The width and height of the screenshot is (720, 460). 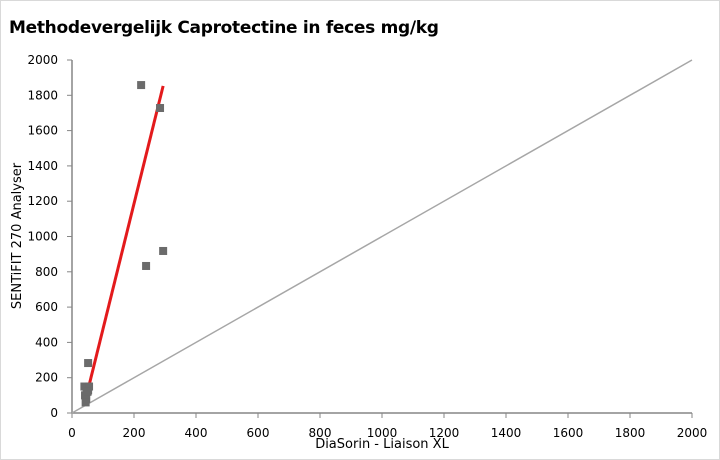 What do you see at coordinates (444, 433) in the screenshot?
I see `x-tick-label: 1200` at bounding box center [444, 433].